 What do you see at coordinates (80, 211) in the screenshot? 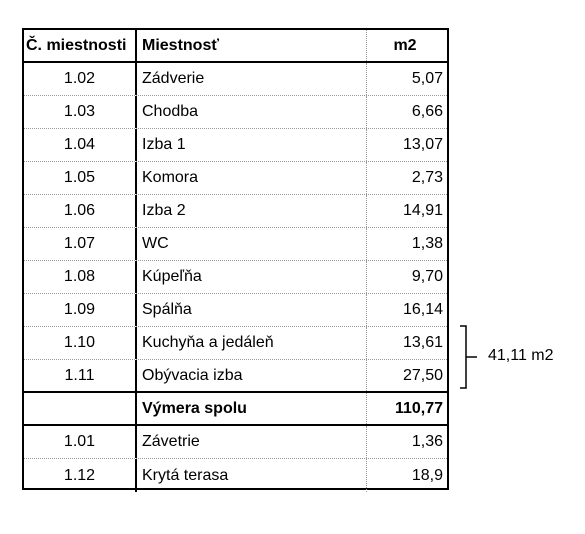
I see `cell: 1.06` at bounding box center [80, 211].